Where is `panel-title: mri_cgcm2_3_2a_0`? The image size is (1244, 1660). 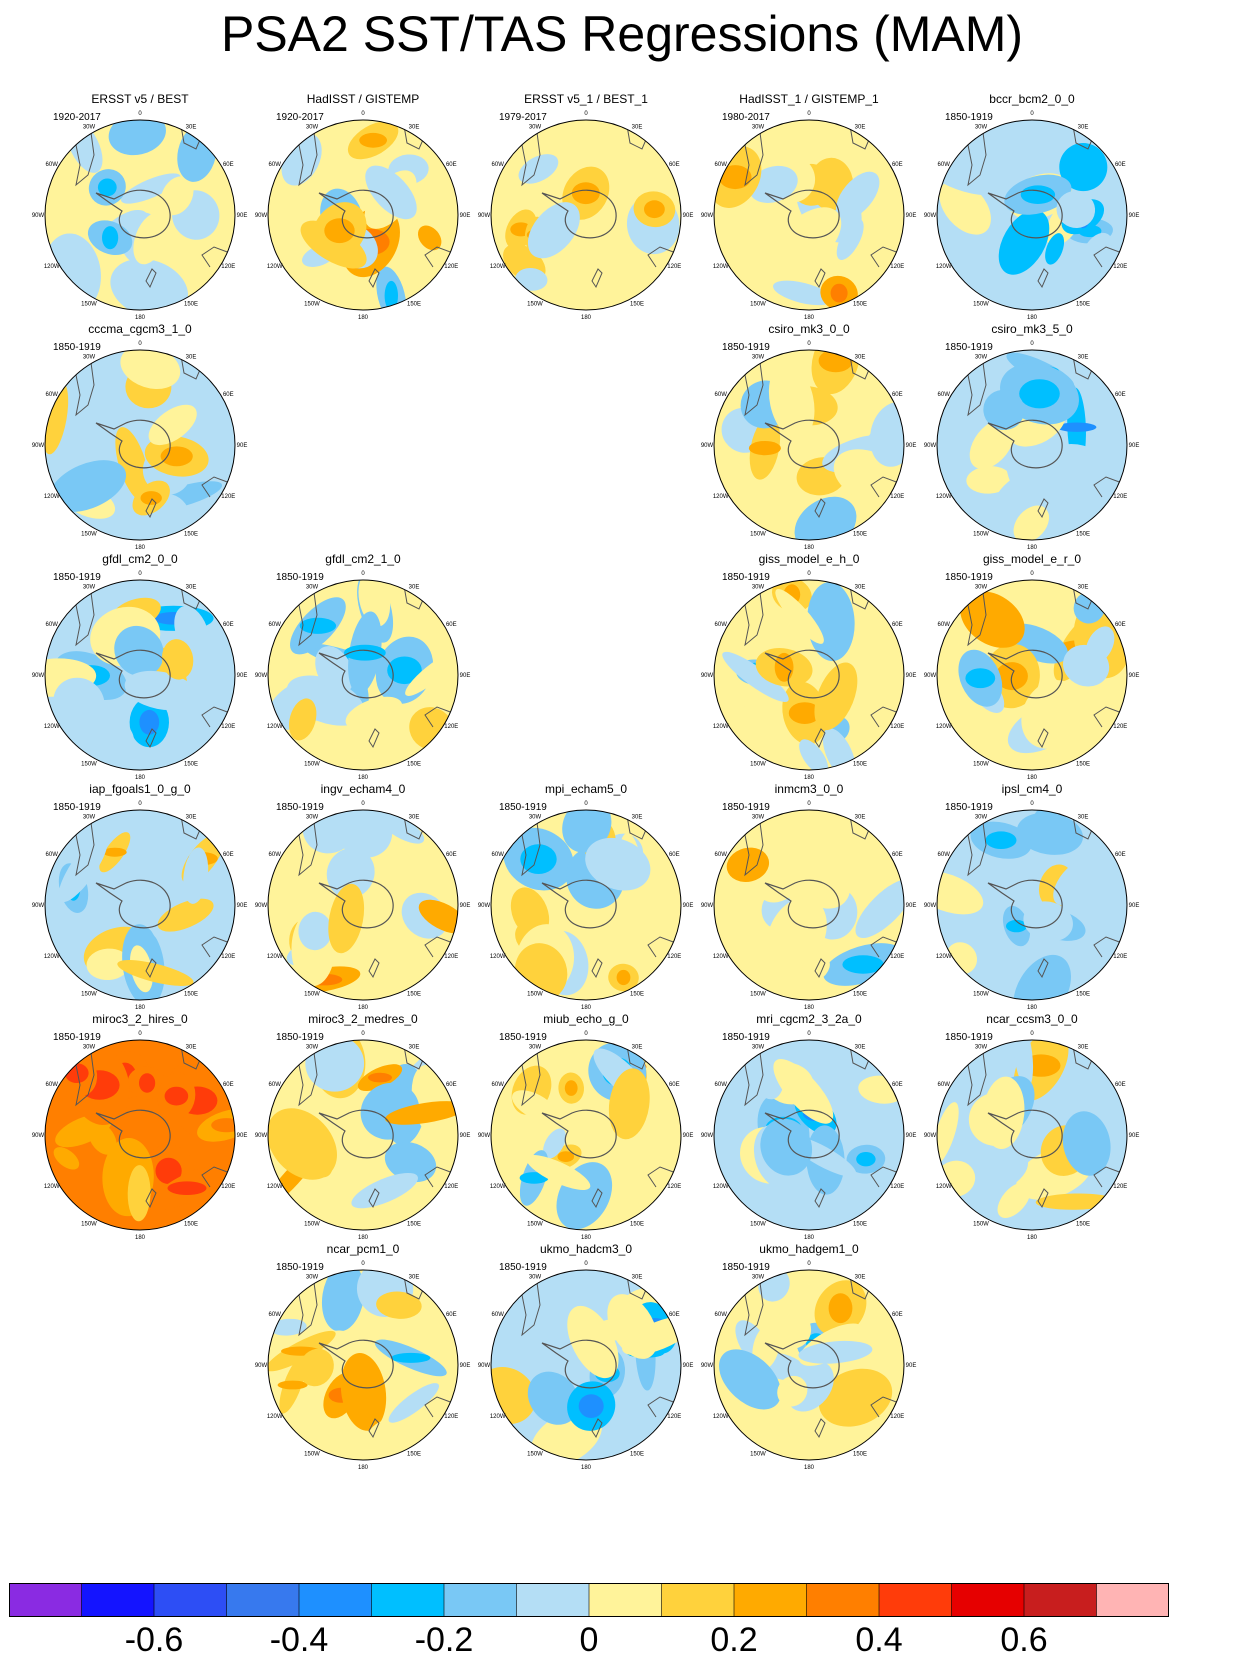 panel-title: mri_cgcm2_3_2a_0 is located at coordinates (809, 1019).